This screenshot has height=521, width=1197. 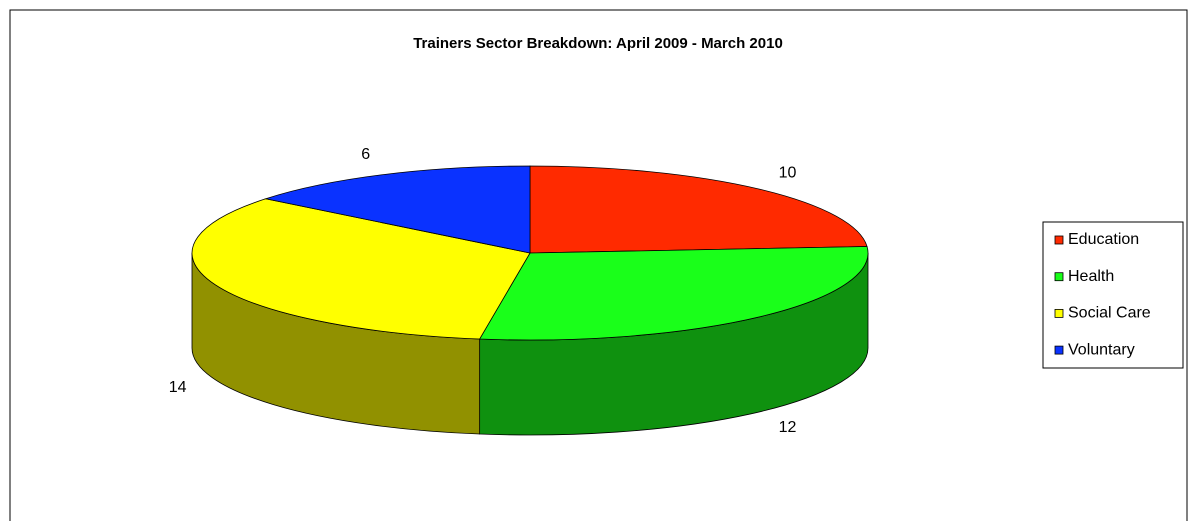 What do you see at coordinates (1113, 295) in the screenshot?
I see `legend-box` at bounding box center [1113, 295].